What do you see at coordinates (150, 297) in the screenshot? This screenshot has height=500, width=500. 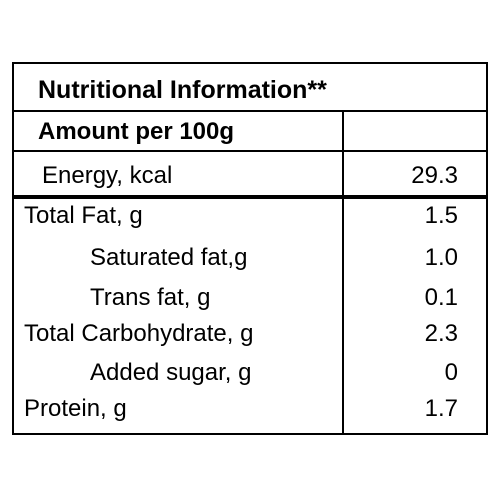 I see `row-label: Trans fat, g` at bounding box center [150, 297].